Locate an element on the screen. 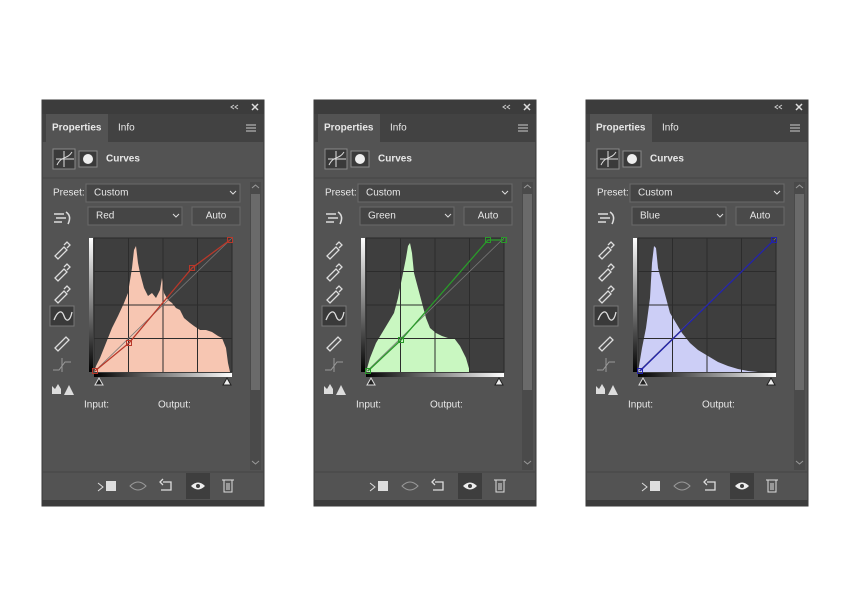 This screenshot has width=850, height=607. preset-label: Preset: is located at coordinates (613, 193).